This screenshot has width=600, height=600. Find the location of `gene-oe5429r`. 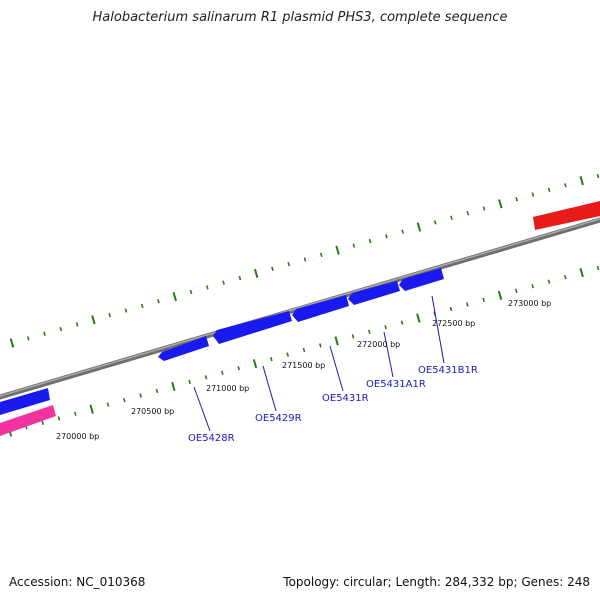

gene-oe5429r is located at coordinates (252, 327).